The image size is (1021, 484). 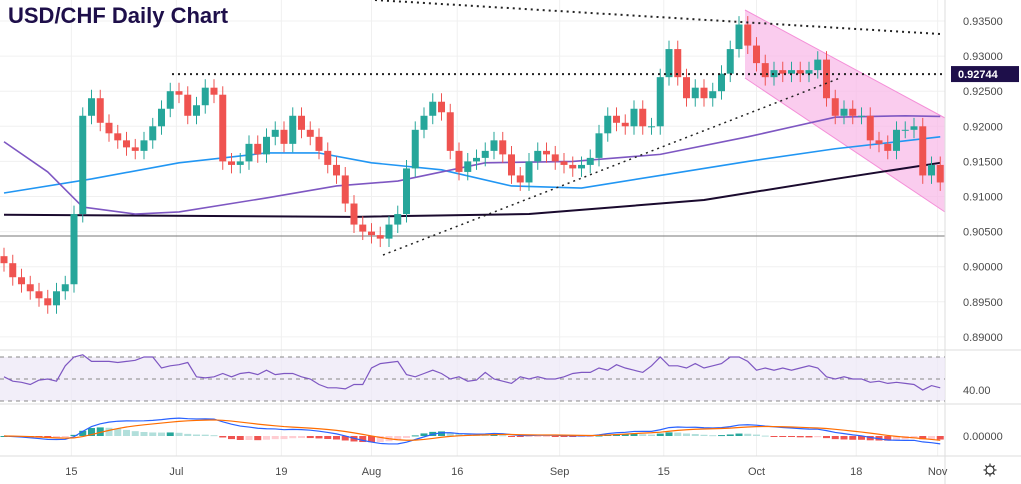 I want to click on time-tick-label: Jul, so click(x=176, y=472).